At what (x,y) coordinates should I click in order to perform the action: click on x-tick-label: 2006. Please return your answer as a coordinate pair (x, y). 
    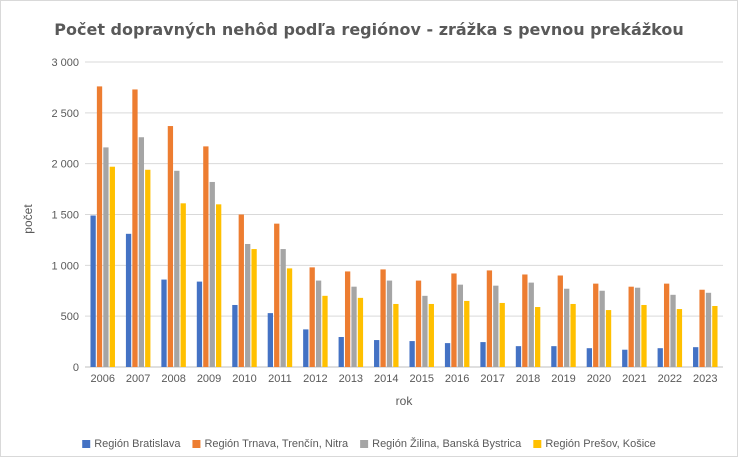
    Looking at the image, I should click on (102, 379).